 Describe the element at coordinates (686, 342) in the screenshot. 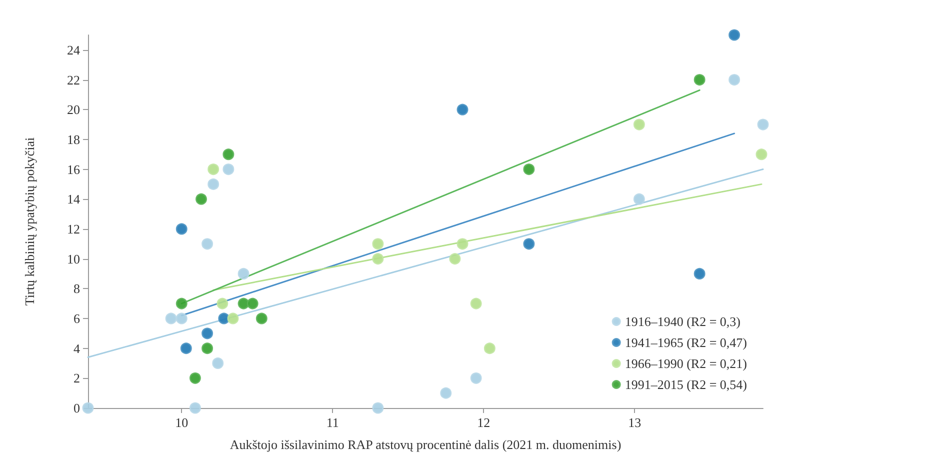

I see `legend-label: 1941–1965 (R2 = 0,47)` at that location.